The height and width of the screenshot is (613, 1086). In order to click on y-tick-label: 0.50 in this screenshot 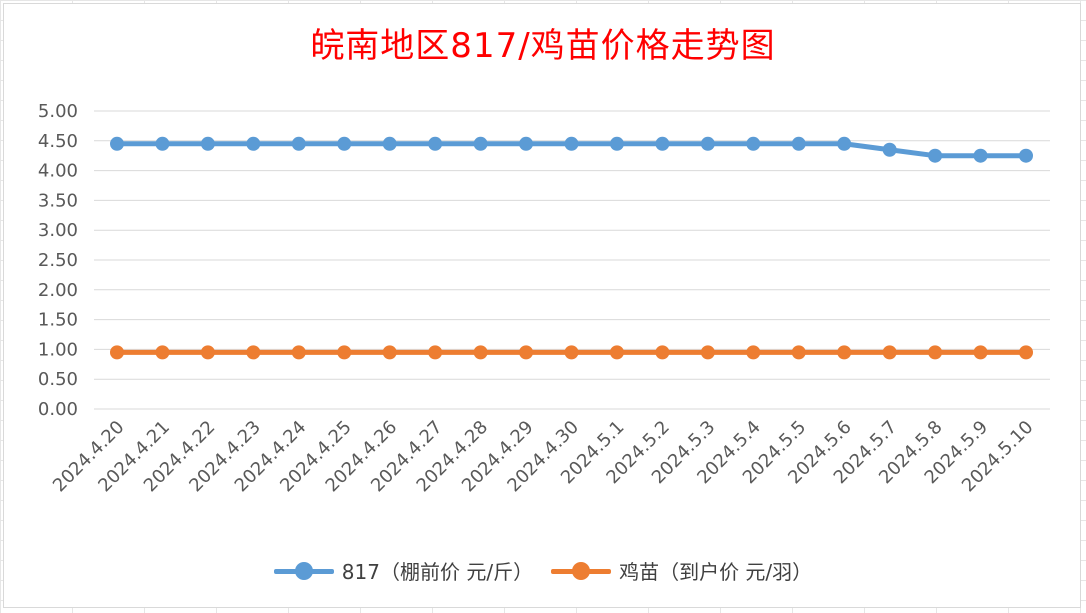, I will do `click(58, 379)`.